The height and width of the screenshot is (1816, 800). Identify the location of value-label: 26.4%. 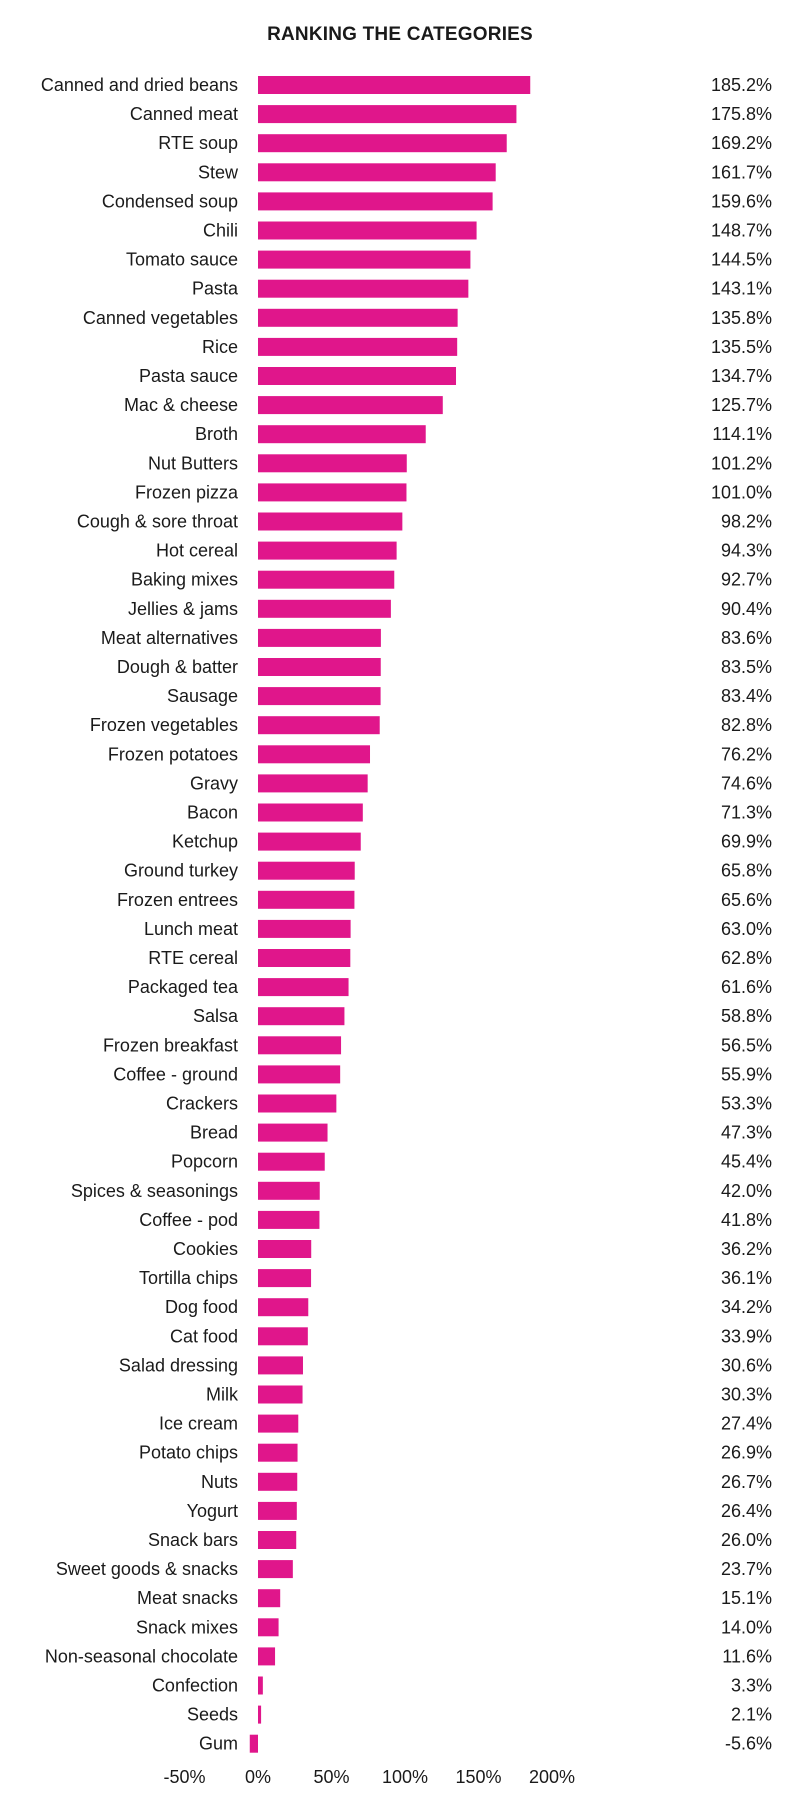
(746, 1511).